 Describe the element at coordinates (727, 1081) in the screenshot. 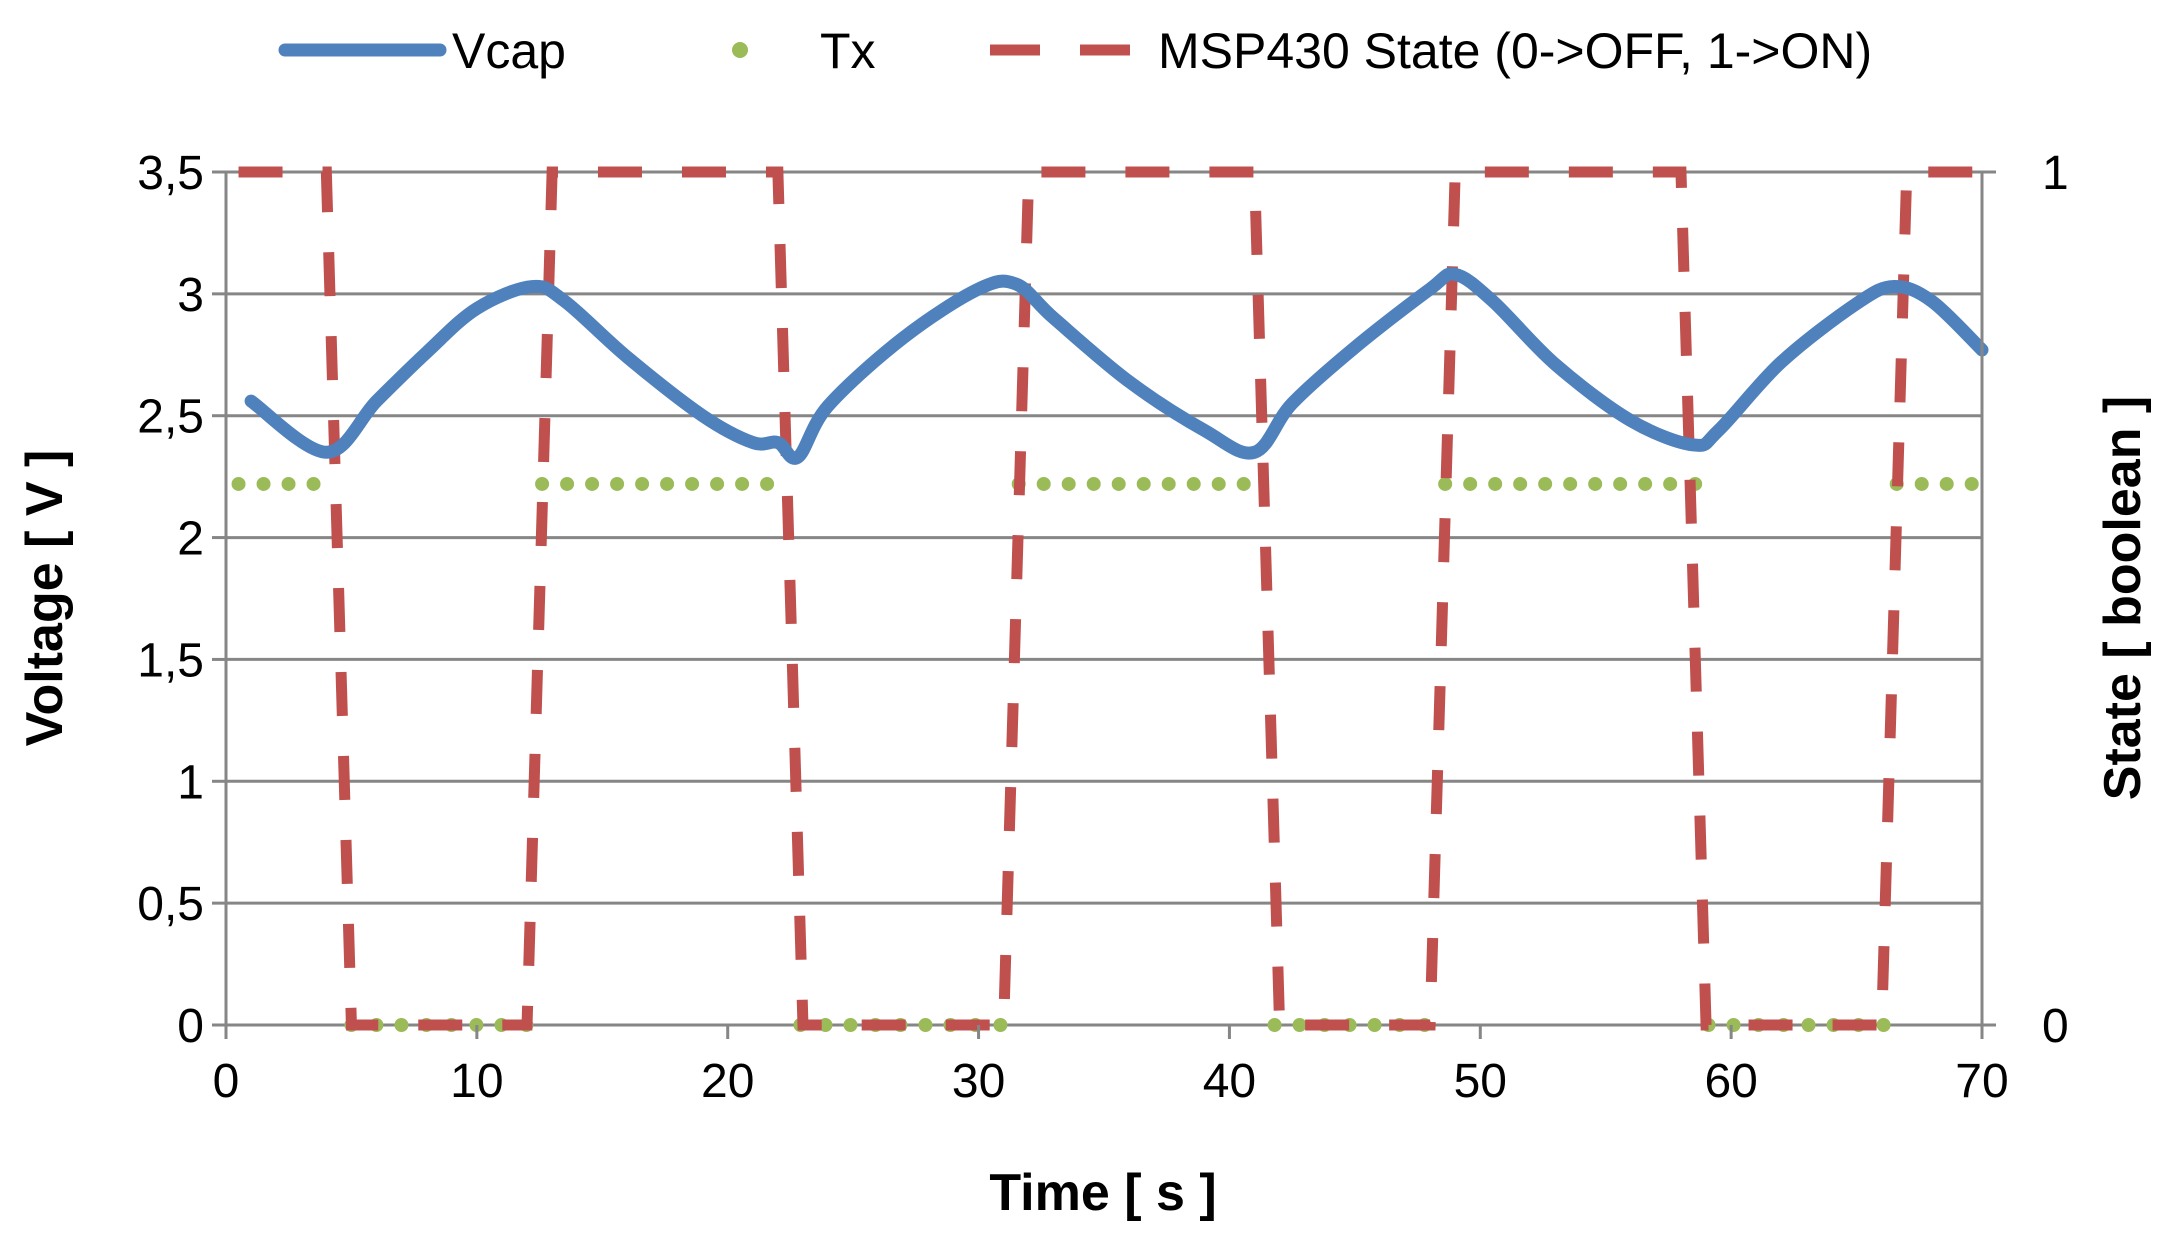

I see `x-tick-label: 20` at that location.